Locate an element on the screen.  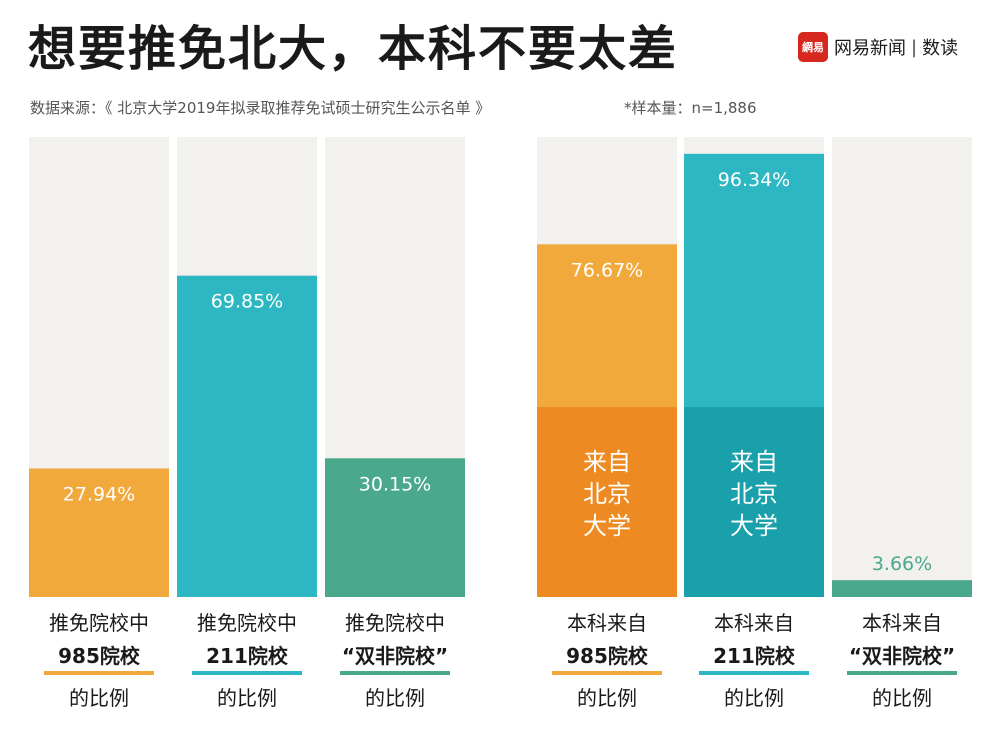
data-label: 96.34% is located at coordinates (754, 180).